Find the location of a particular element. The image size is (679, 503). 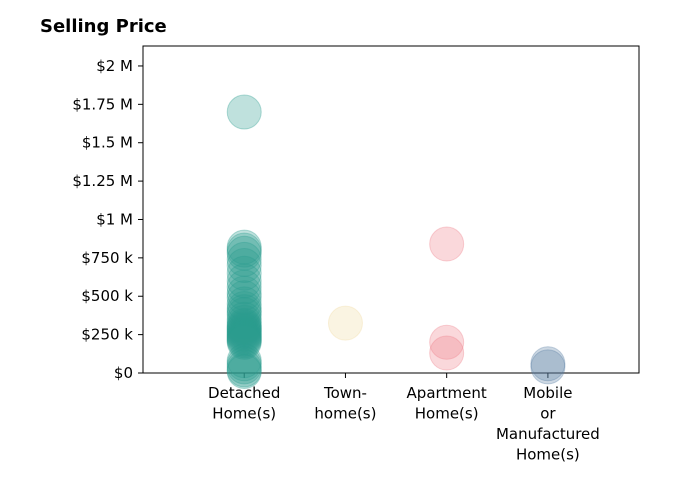

y-tick-label: $2 M is located at coordinates (114, 66).